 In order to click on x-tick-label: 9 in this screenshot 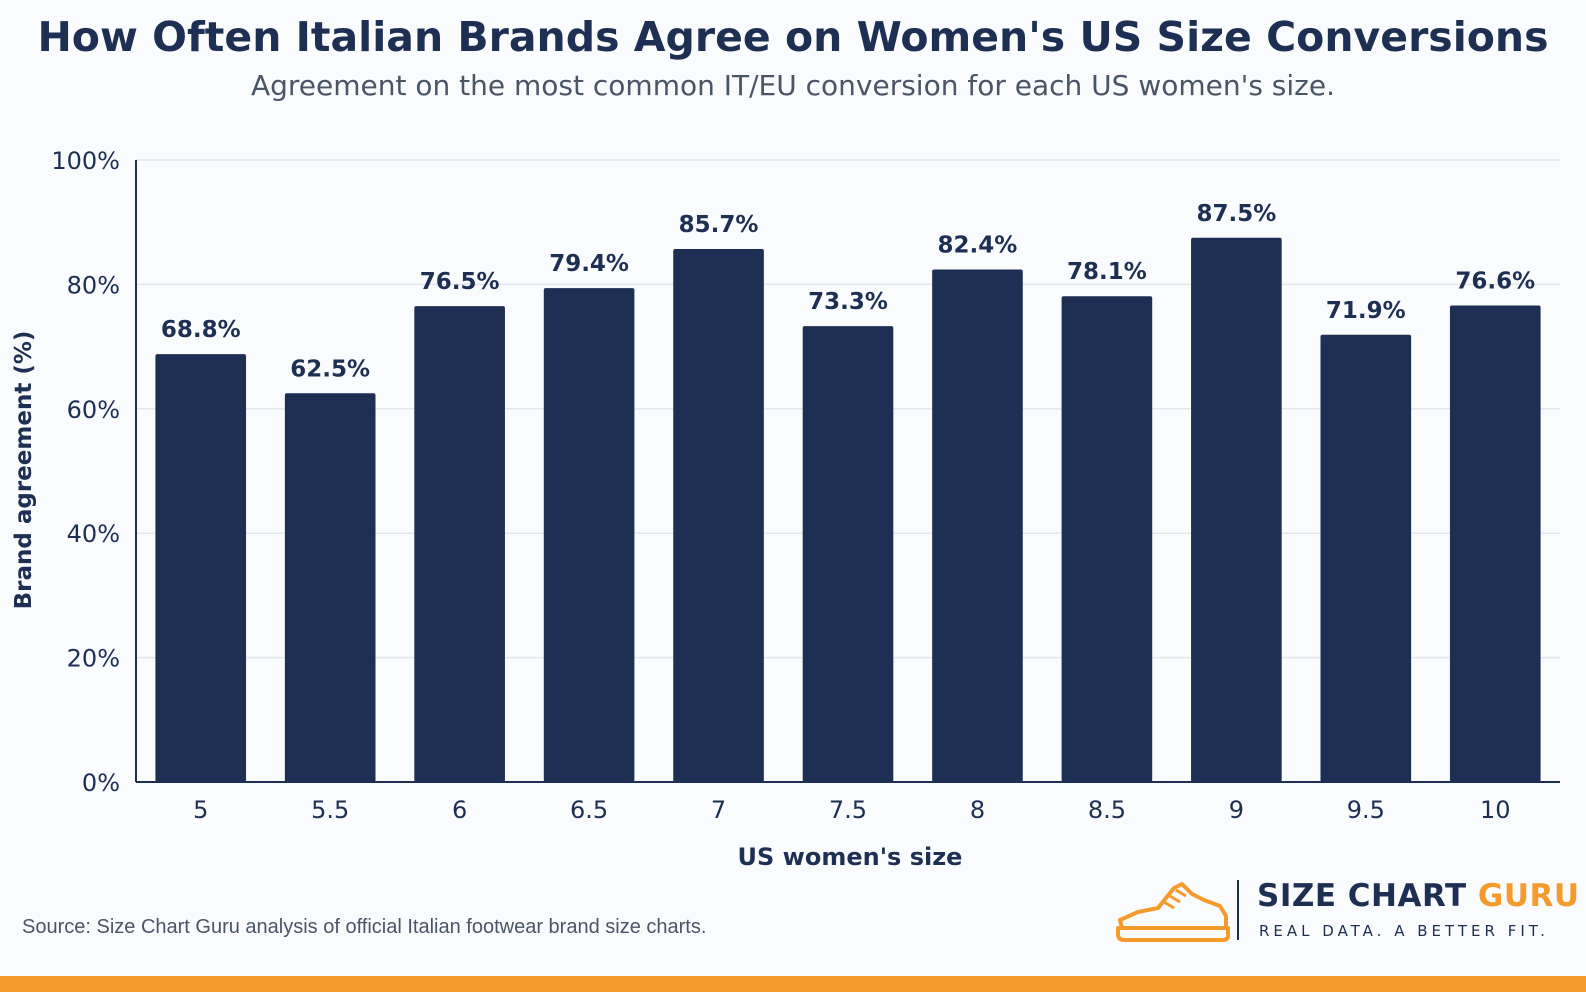, I will do `click(1236, 810)`.